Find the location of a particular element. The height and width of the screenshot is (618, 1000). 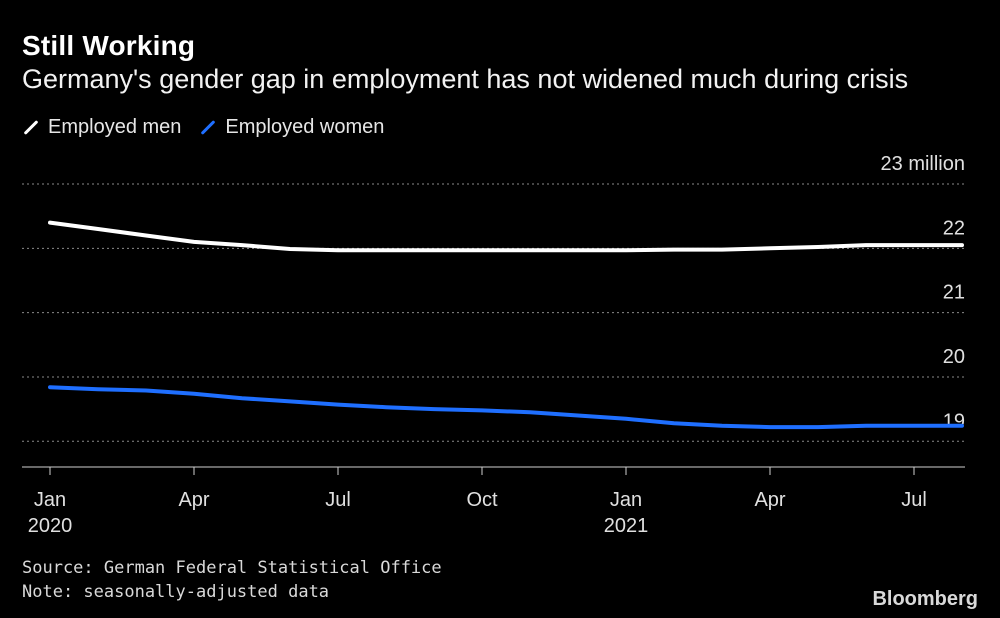

x-tick-label-6: Jul is located at coordinates (914, 500).